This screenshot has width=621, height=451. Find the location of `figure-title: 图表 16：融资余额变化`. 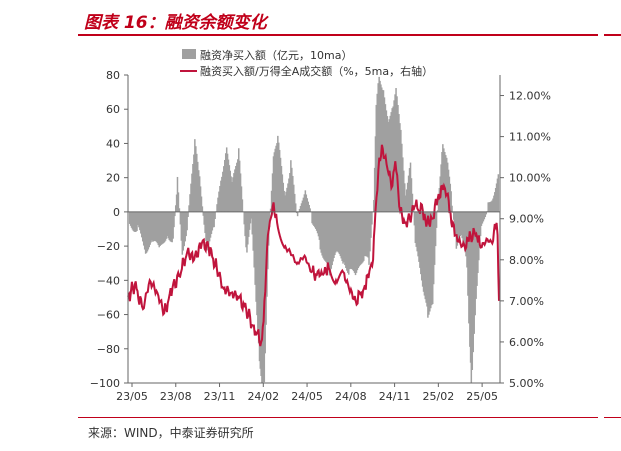

figure-title: 图表 16：融资余额变化 is located at coordinates (175, 23).